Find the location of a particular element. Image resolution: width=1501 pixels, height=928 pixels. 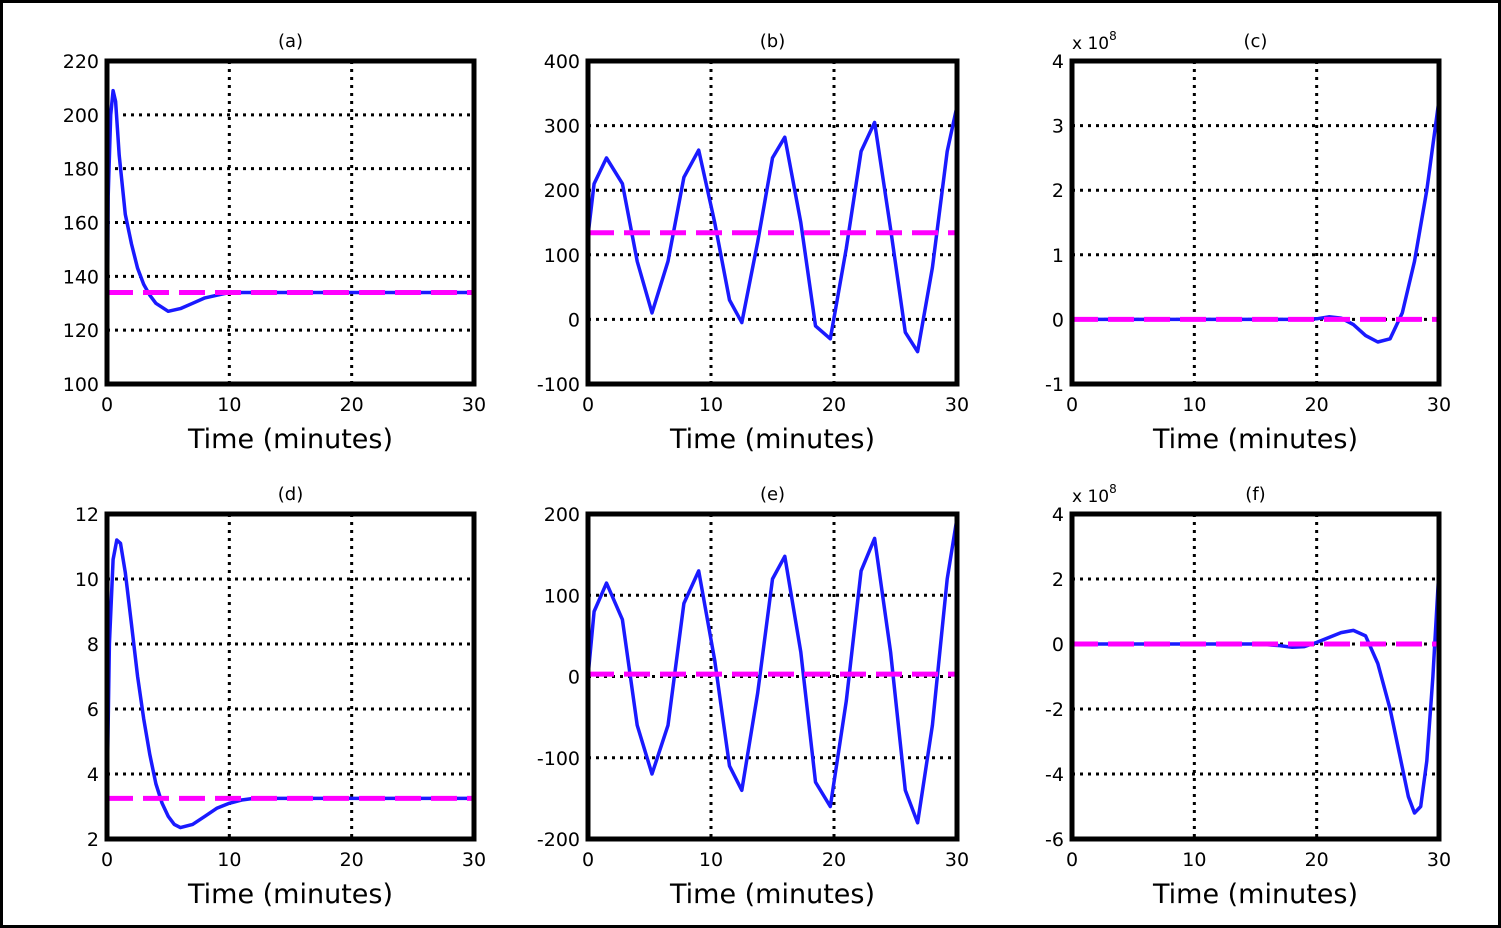

axes-frame-e is located at coordinates (772, 676).